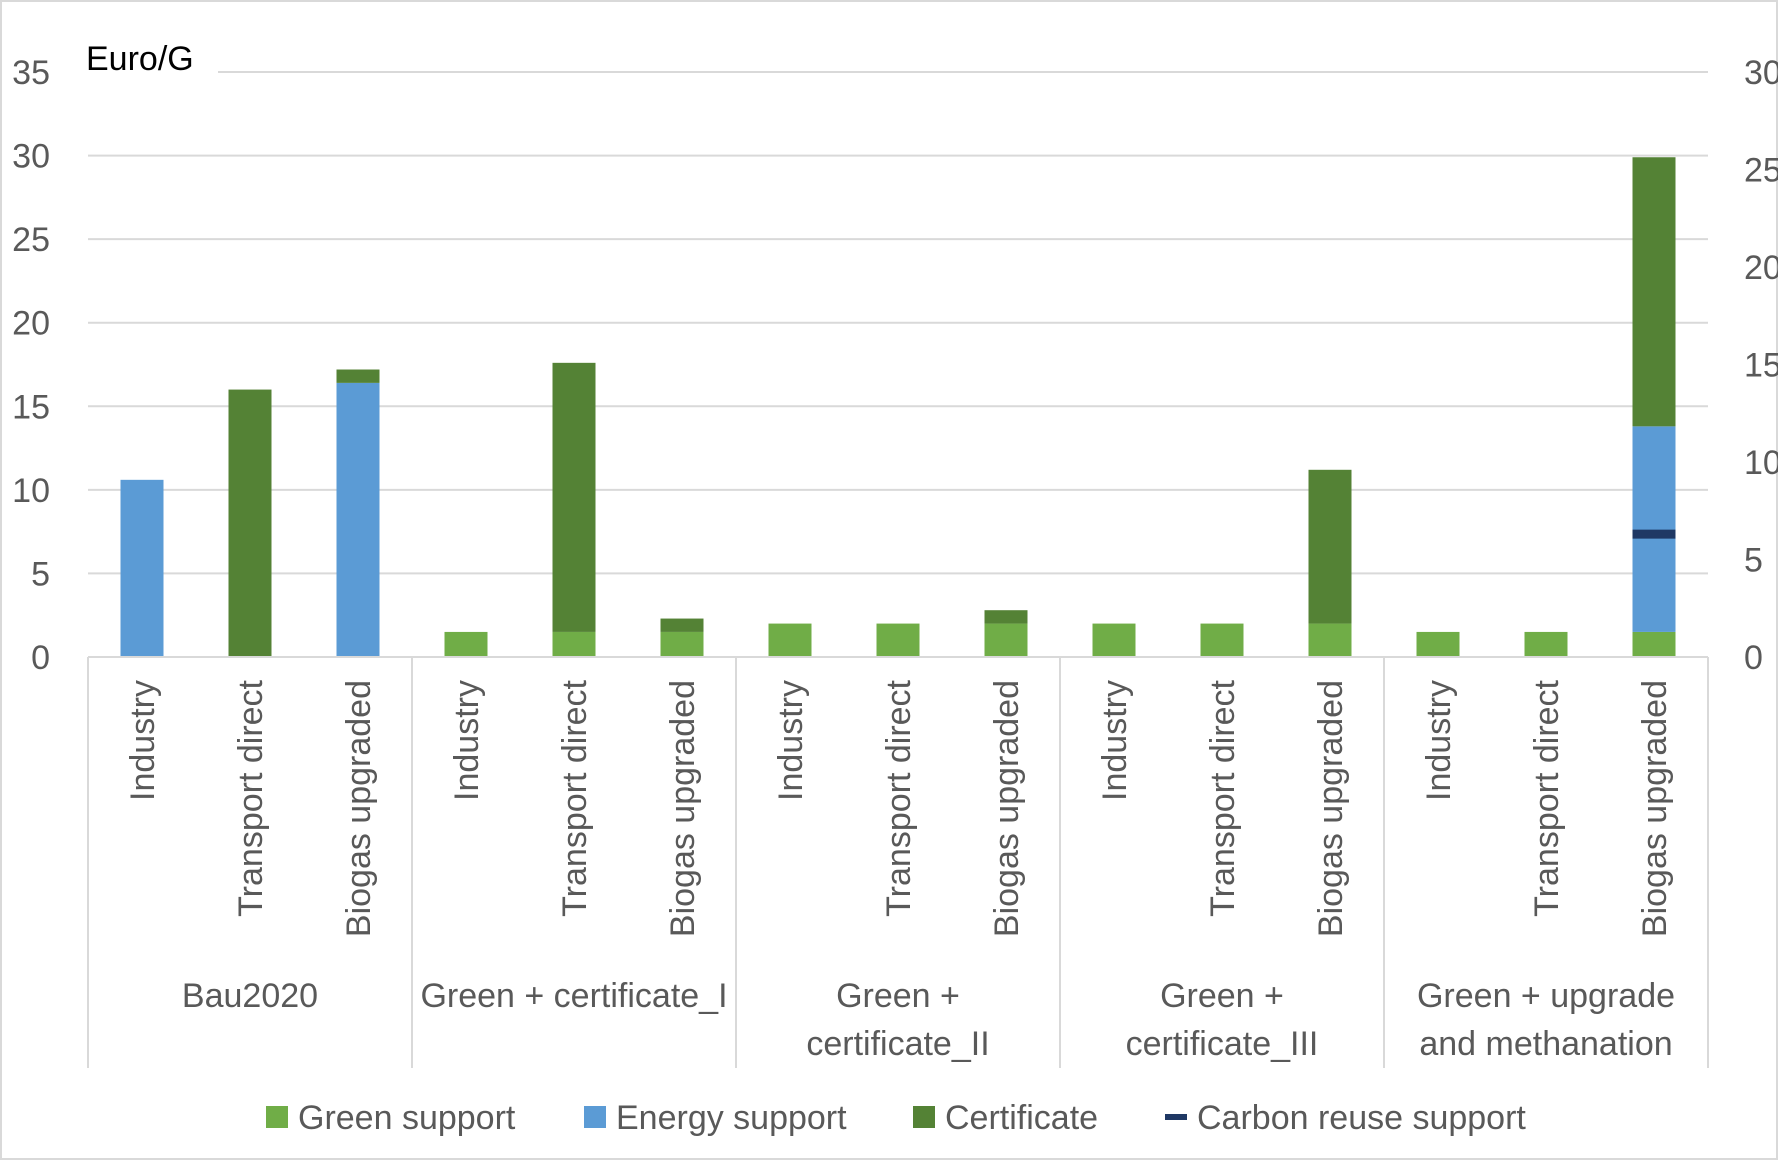  I want to click on y-right-tick-label: 20, so click(1761, 268).